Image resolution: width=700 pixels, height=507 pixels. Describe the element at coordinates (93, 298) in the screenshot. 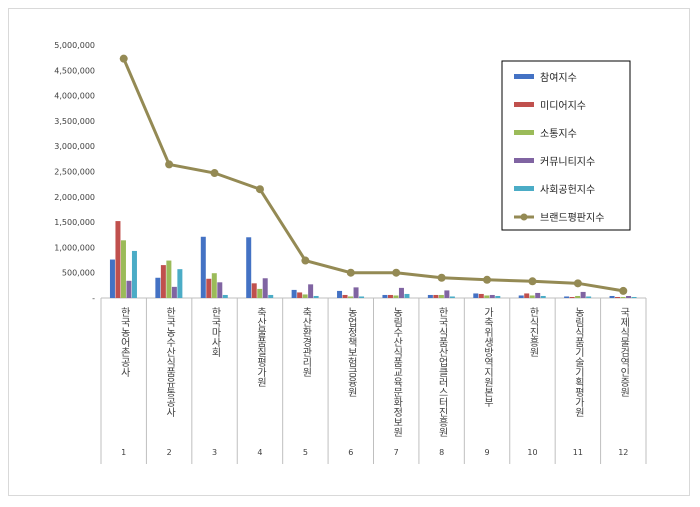

I see `y-tick-label: -` at that location.